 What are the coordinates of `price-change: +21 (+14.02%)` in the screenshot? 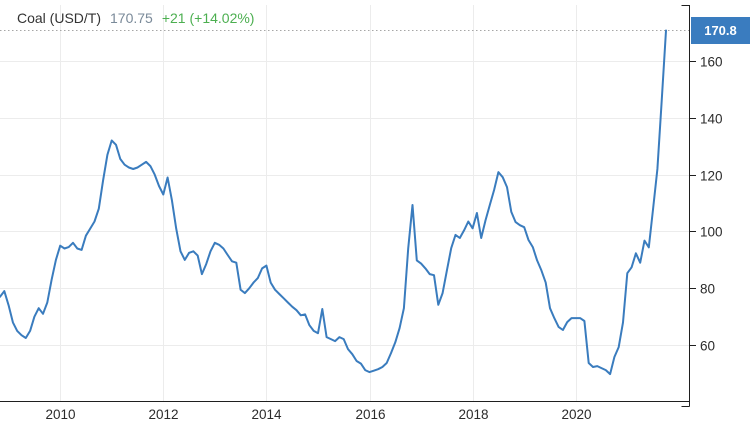 It's located at (208, 18).